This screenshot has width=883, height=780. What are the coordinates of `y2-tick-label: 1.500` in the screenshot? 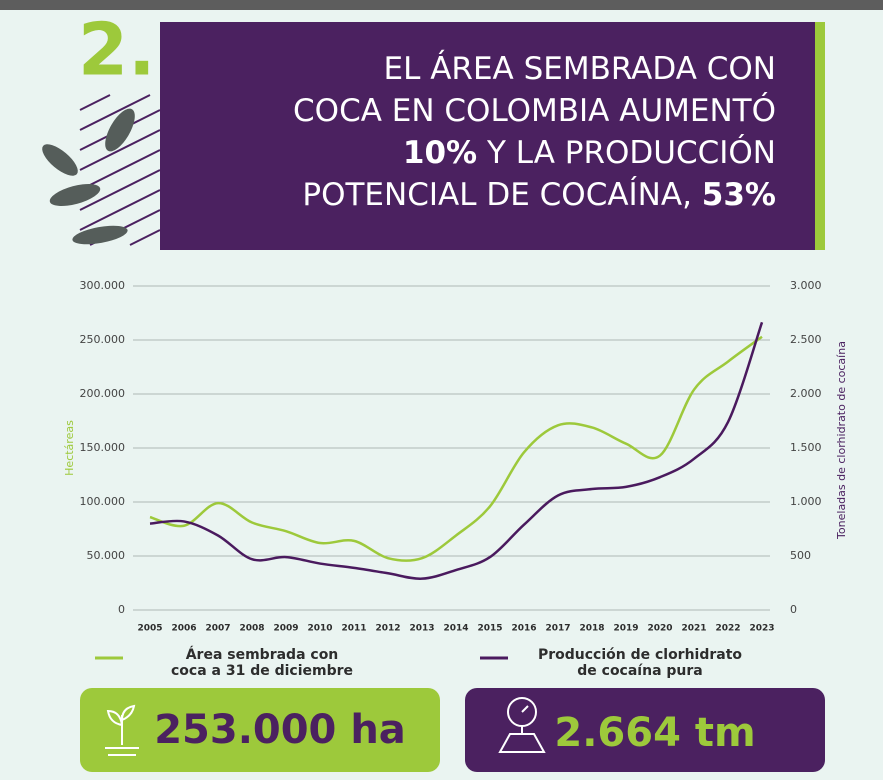 It's located at (806, 447).